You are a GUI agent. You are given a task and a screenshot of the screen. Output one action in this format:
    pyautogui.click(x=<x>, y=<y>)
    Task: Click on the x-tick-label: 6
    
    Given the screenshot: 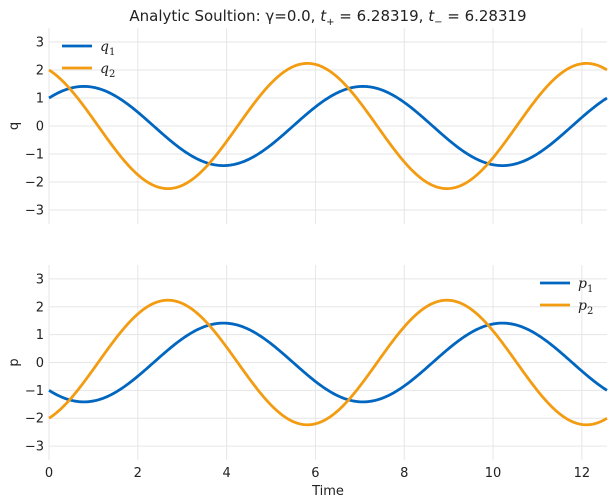 What is the action you would take?
    pyautogui.click(x=315, y=473)
    